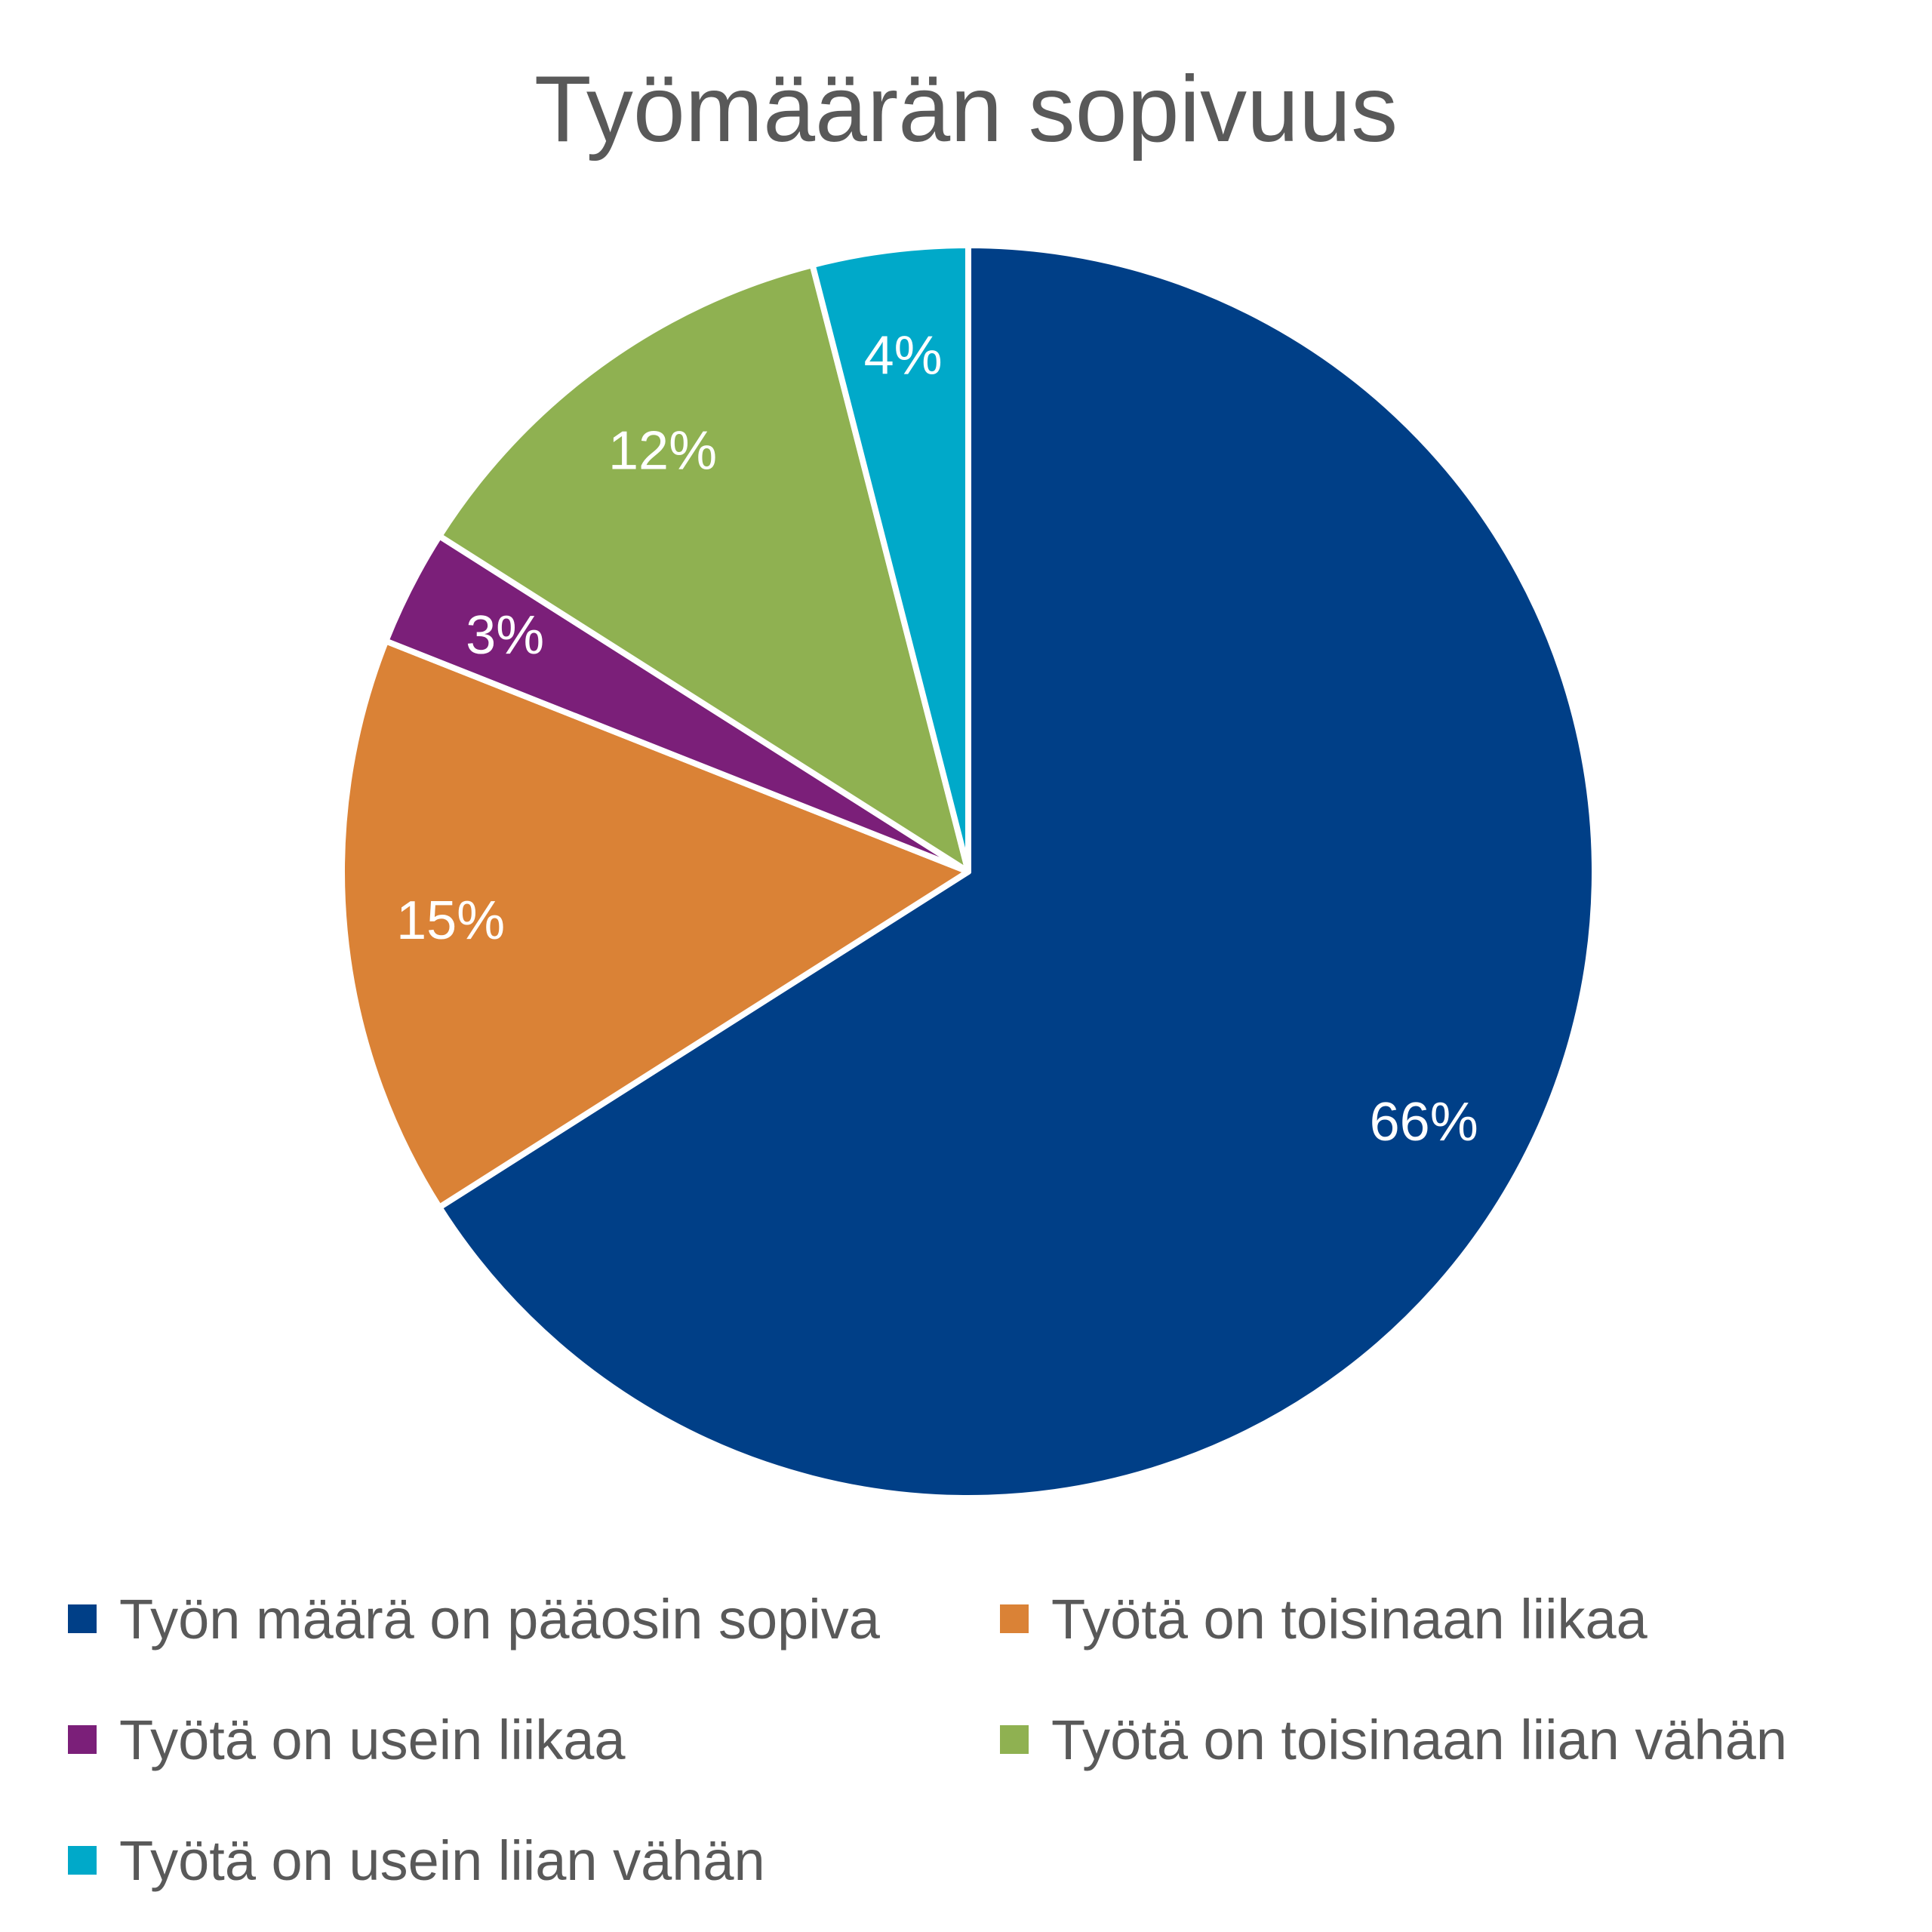 This screenshot has height=1932, width=1932. What do you see at coordinates (903, 356) in the screenshot?
I see `data-label: 4%` at bounding box center [903, 356].